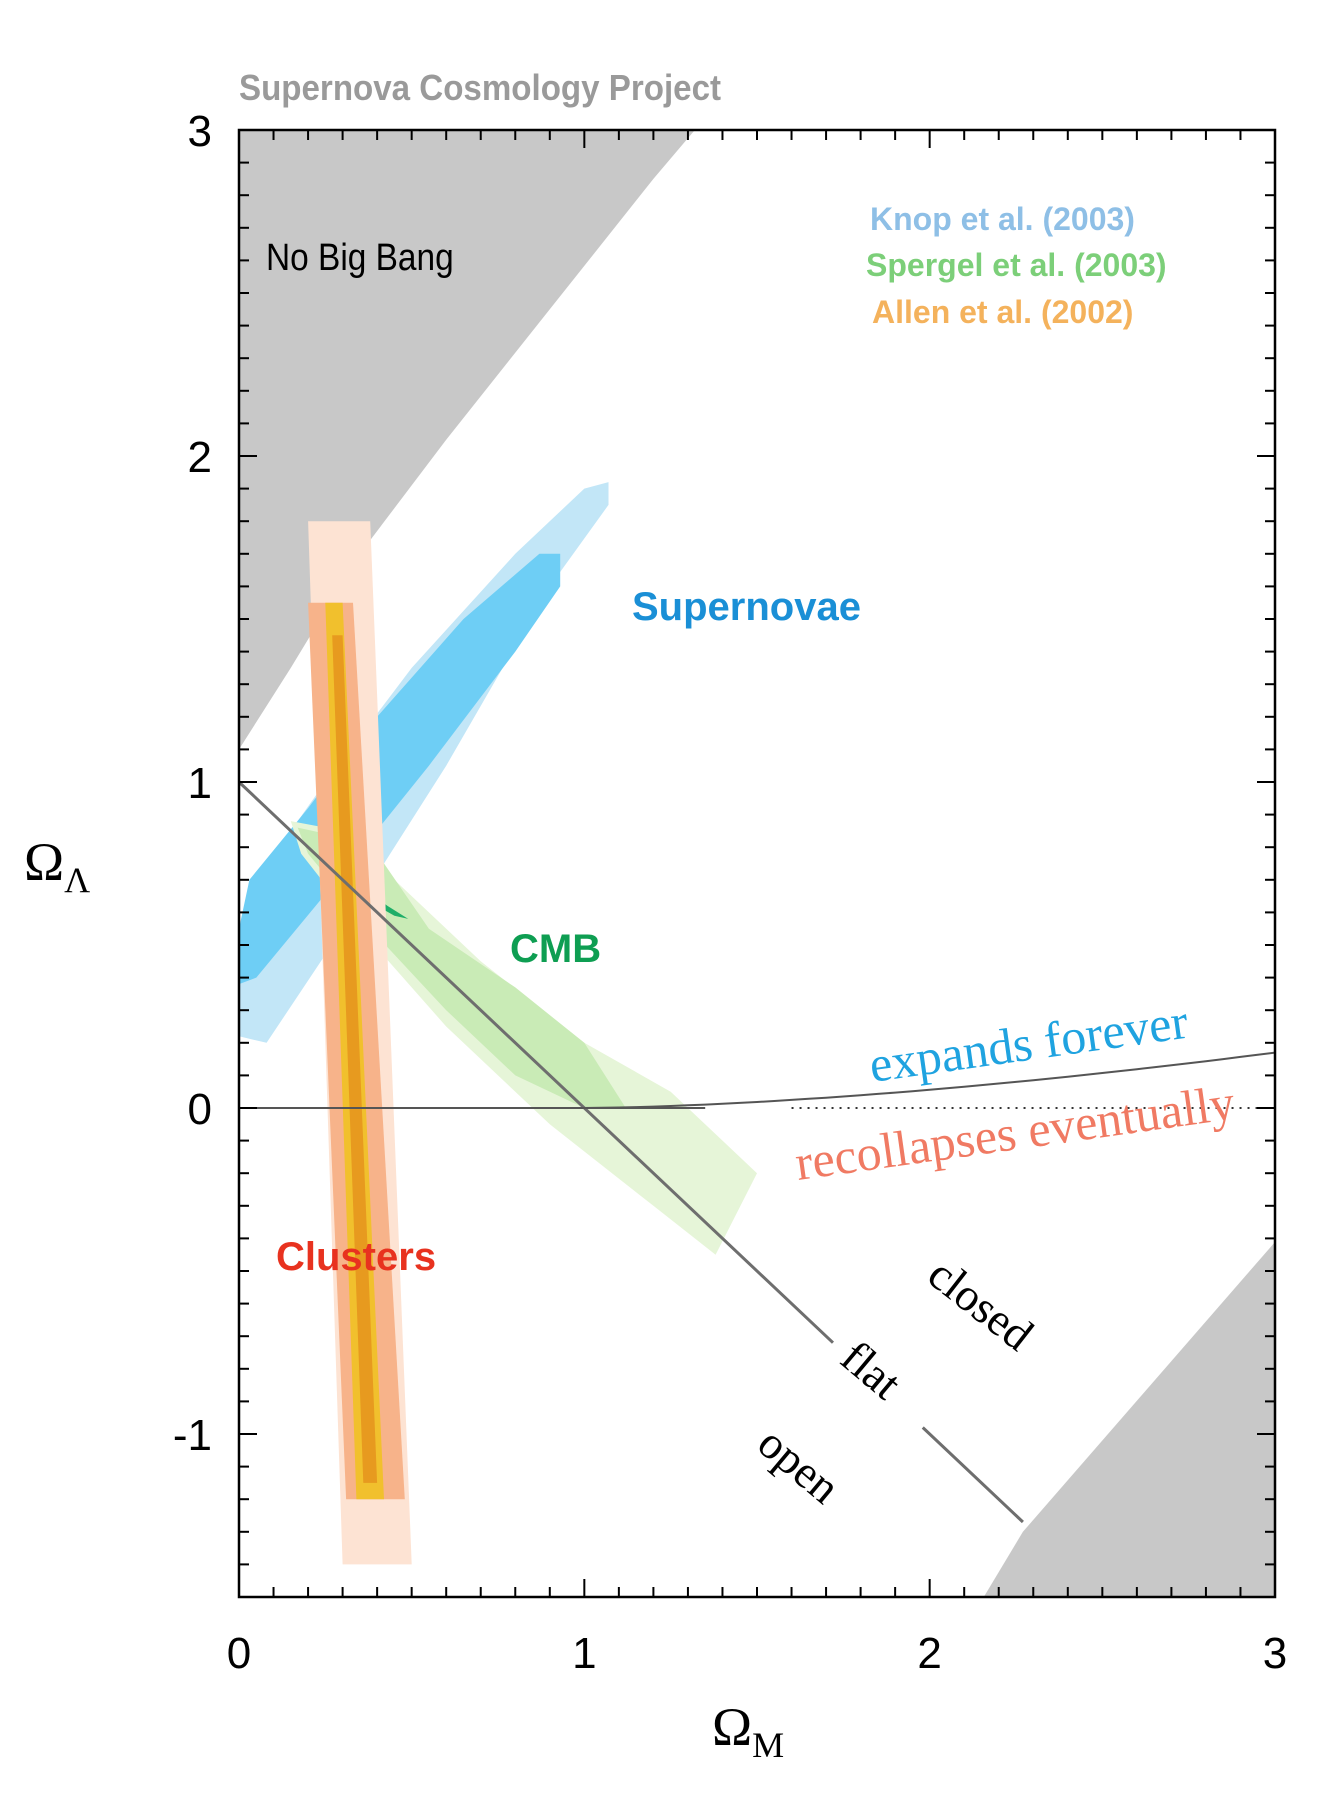 The width and height of the screenshot is (1340, 1800). Describe the element at coordinates (757, 1080) in the screenshot. I see `expansion-boundary-line` at that location.